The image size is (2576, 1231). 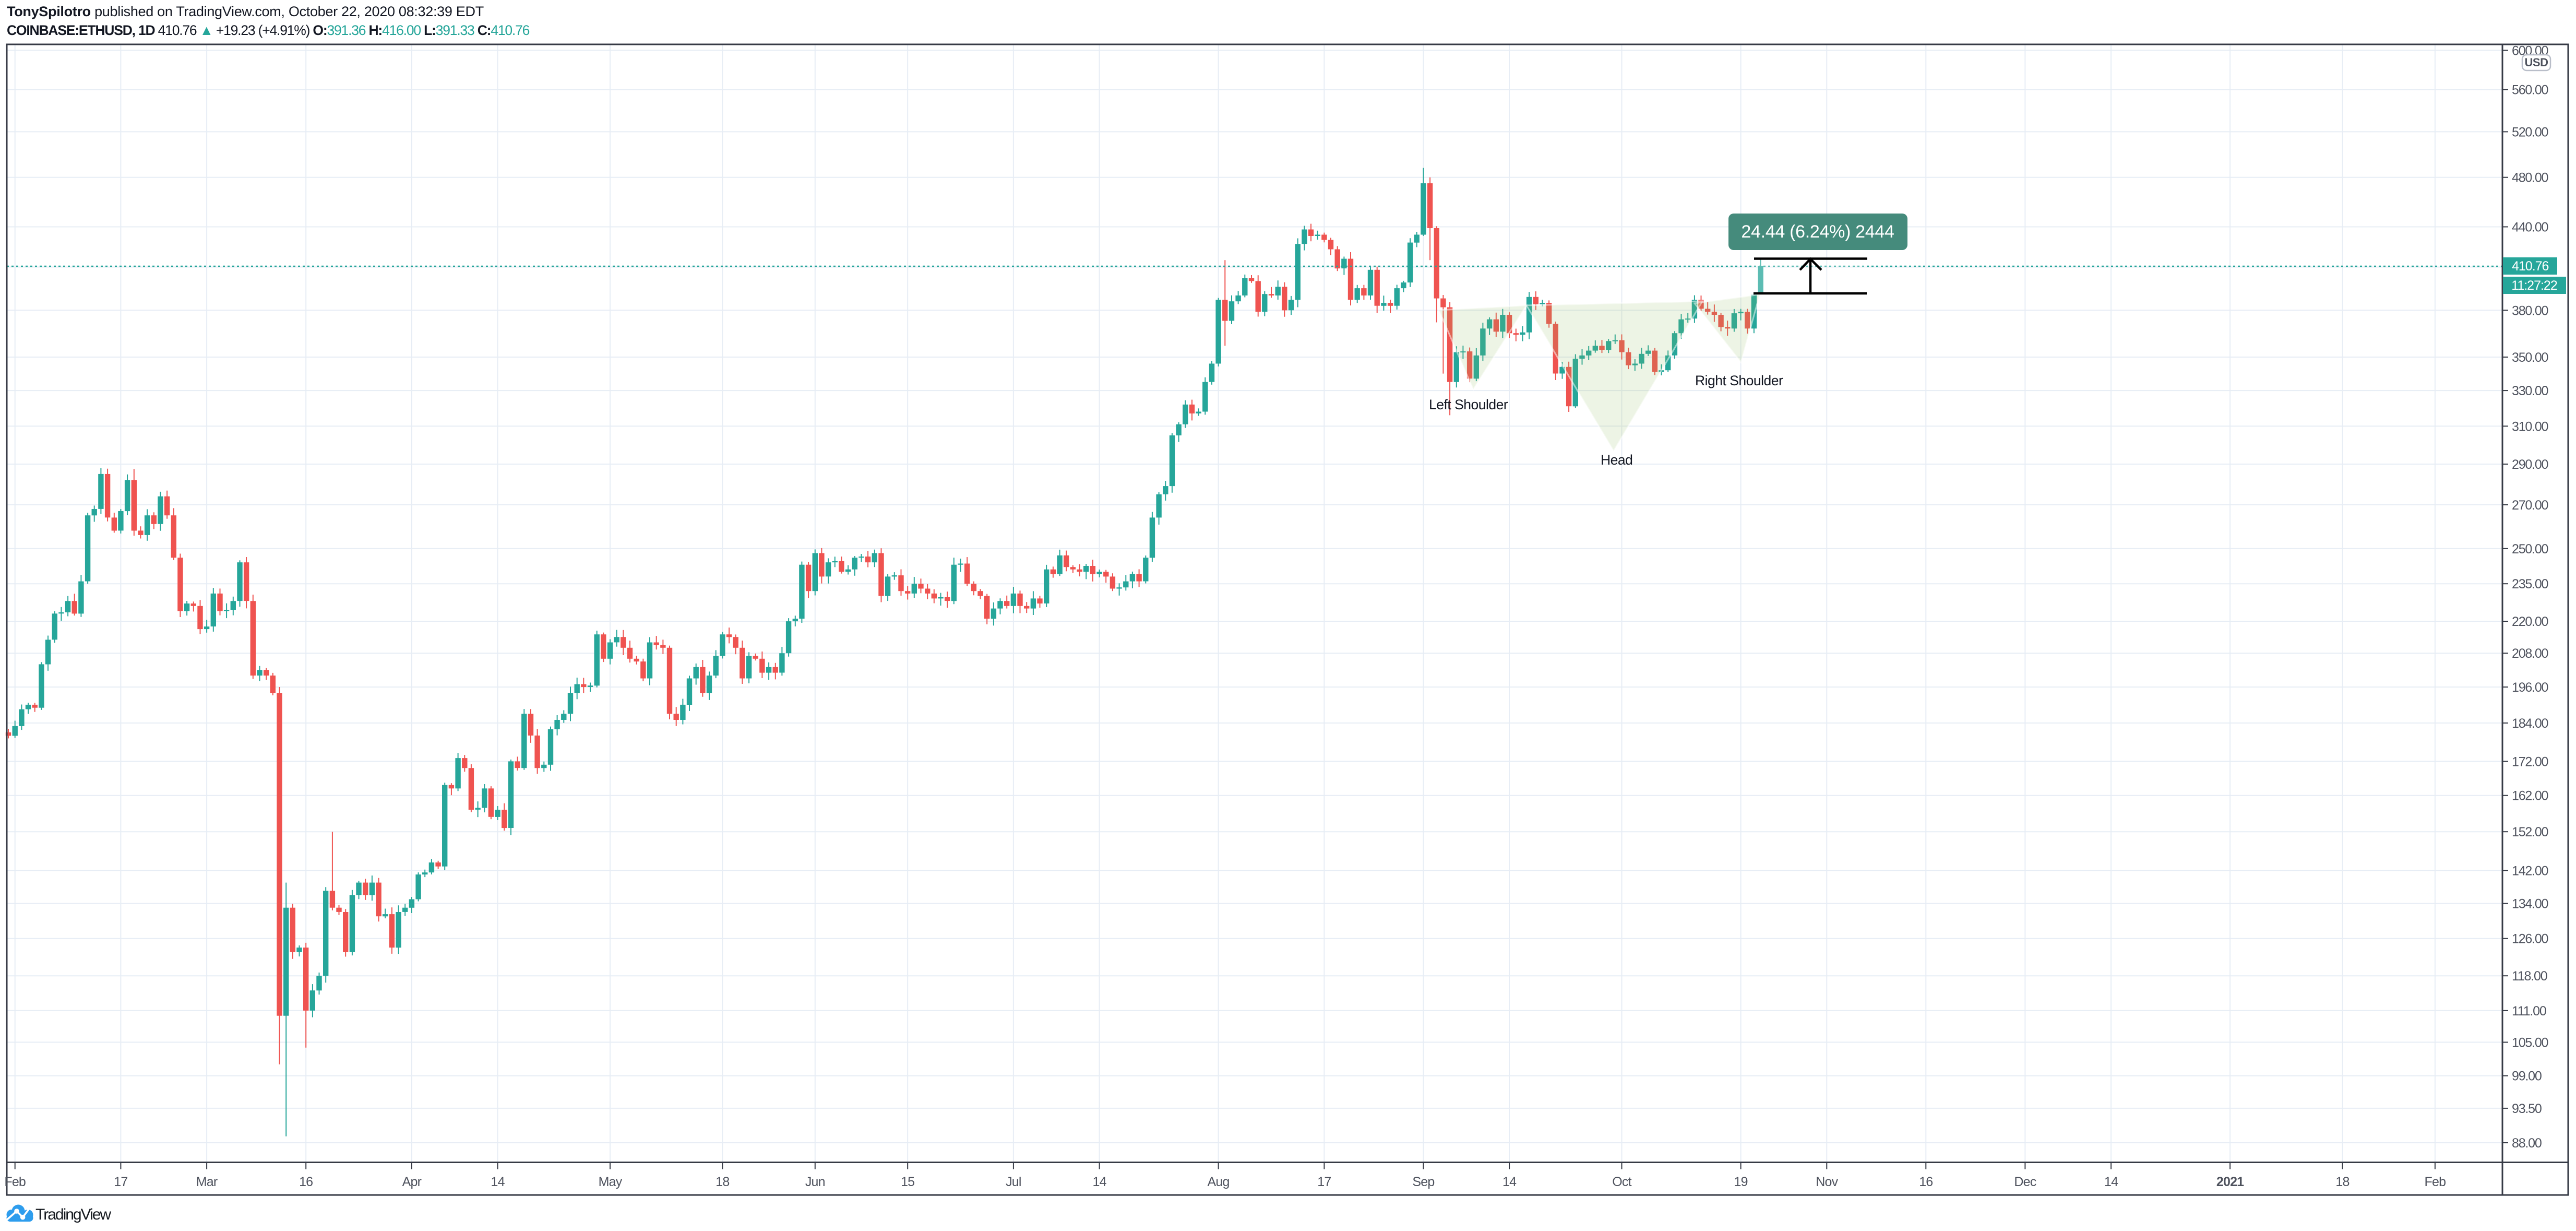 What do you see at coordinates (2530, 584) in the screenshot?
I see `svg-text: 235.00` at bounding box center [2530, 584].